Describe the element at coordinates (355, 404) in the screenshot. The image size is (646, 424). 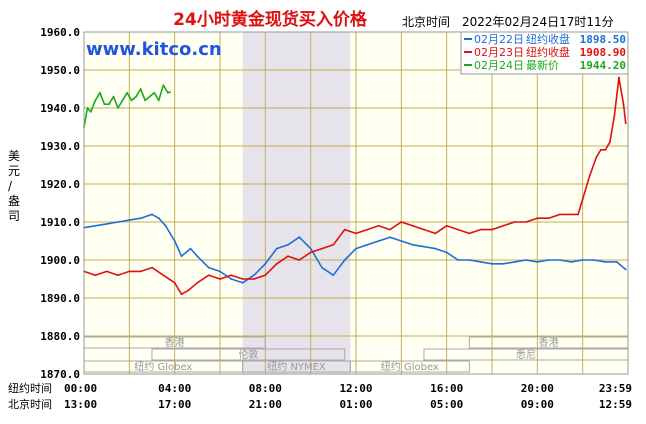
I see `x-tick-label: 01:00` at that location.